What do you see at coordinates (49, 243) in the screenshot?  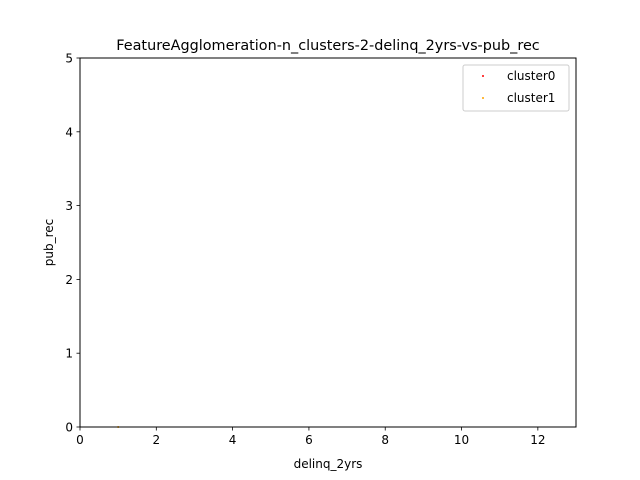 I see `y-axis-label: pub_rec` at bounding box center [49, 243].